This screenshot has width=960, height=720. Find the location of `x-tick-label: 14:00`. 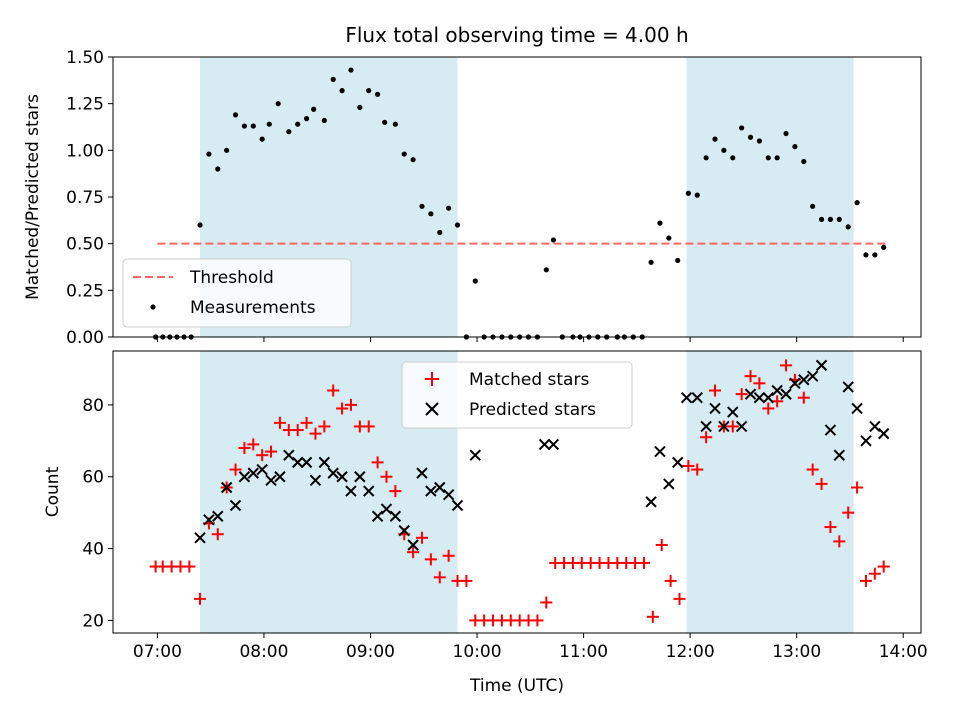

x-tick-label: 14:00 is located at coordinates (903, 652).